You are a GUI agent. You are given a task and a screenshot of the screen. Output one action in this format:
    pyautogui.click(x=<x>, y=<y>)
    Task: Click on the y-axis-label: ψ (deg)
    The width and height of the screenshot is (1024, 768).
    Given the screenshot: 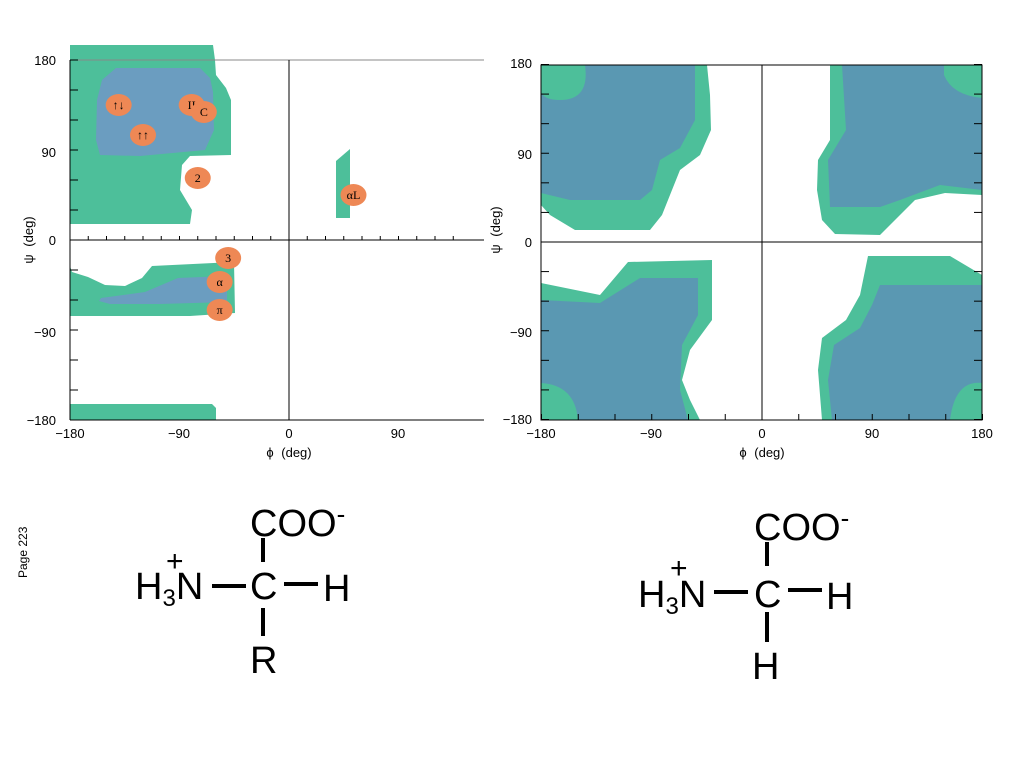 What is the action you would take?
    pyautogui.click(x=495, y=229)
    